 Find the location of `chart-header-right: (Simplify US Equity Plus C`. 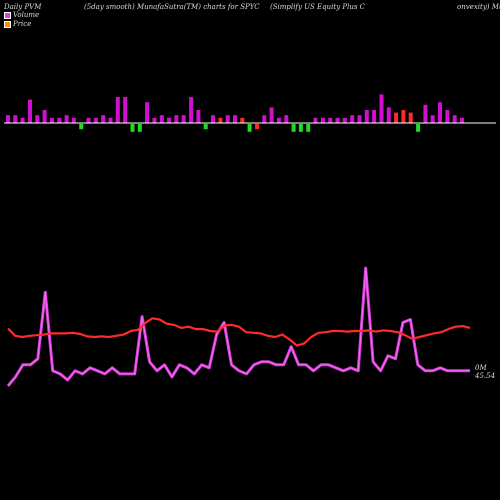

chart-header-right: (Simplify US Equity Plus C is located at coordinates (318, 7).